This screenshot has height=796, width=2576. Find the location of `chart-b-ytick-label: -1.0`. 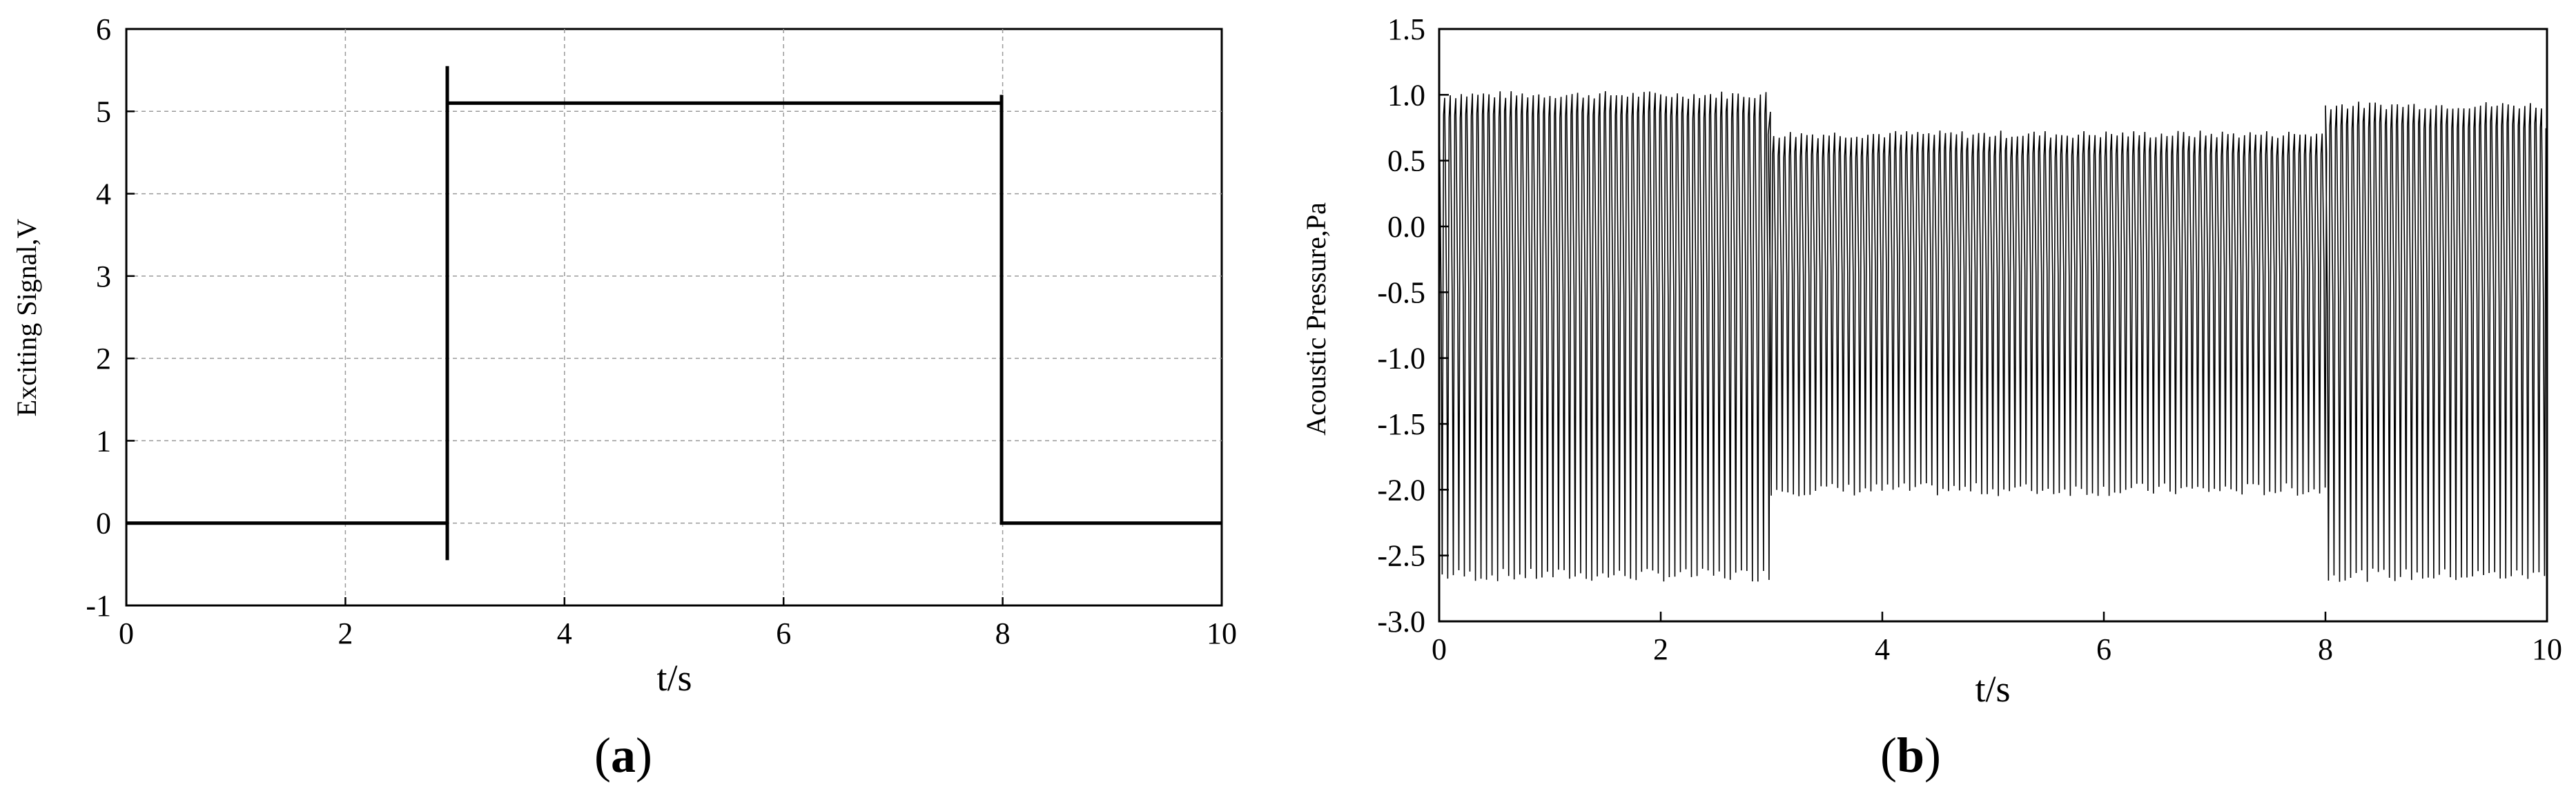

chart-b-ytick-label: -1.0 is located at coordinates (1401, 359).